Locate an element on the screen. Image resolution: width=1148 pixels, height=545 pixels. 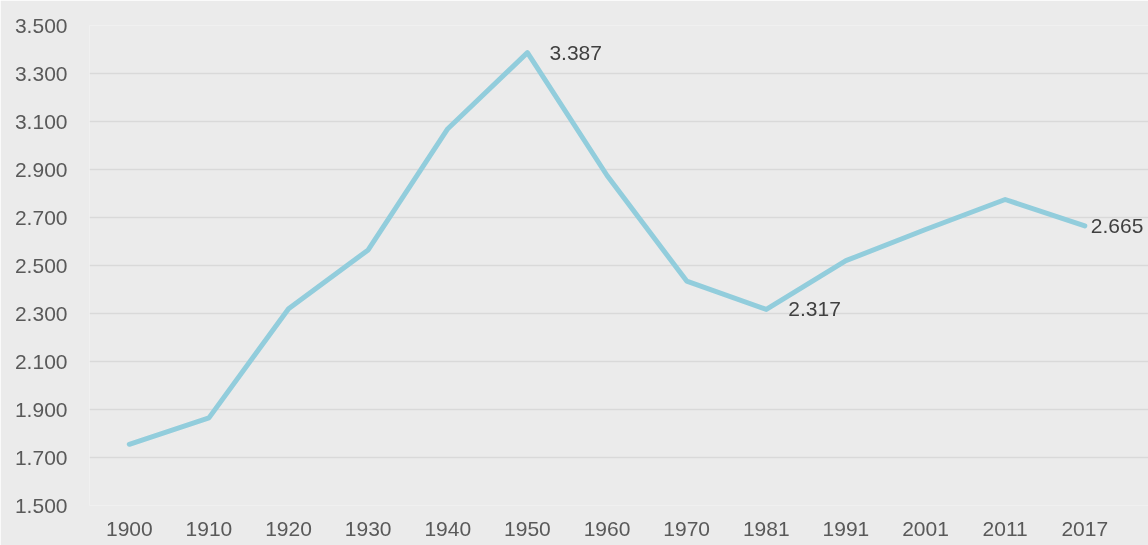
y-tick-label: 1.500 is located at coordinates (41, 505).